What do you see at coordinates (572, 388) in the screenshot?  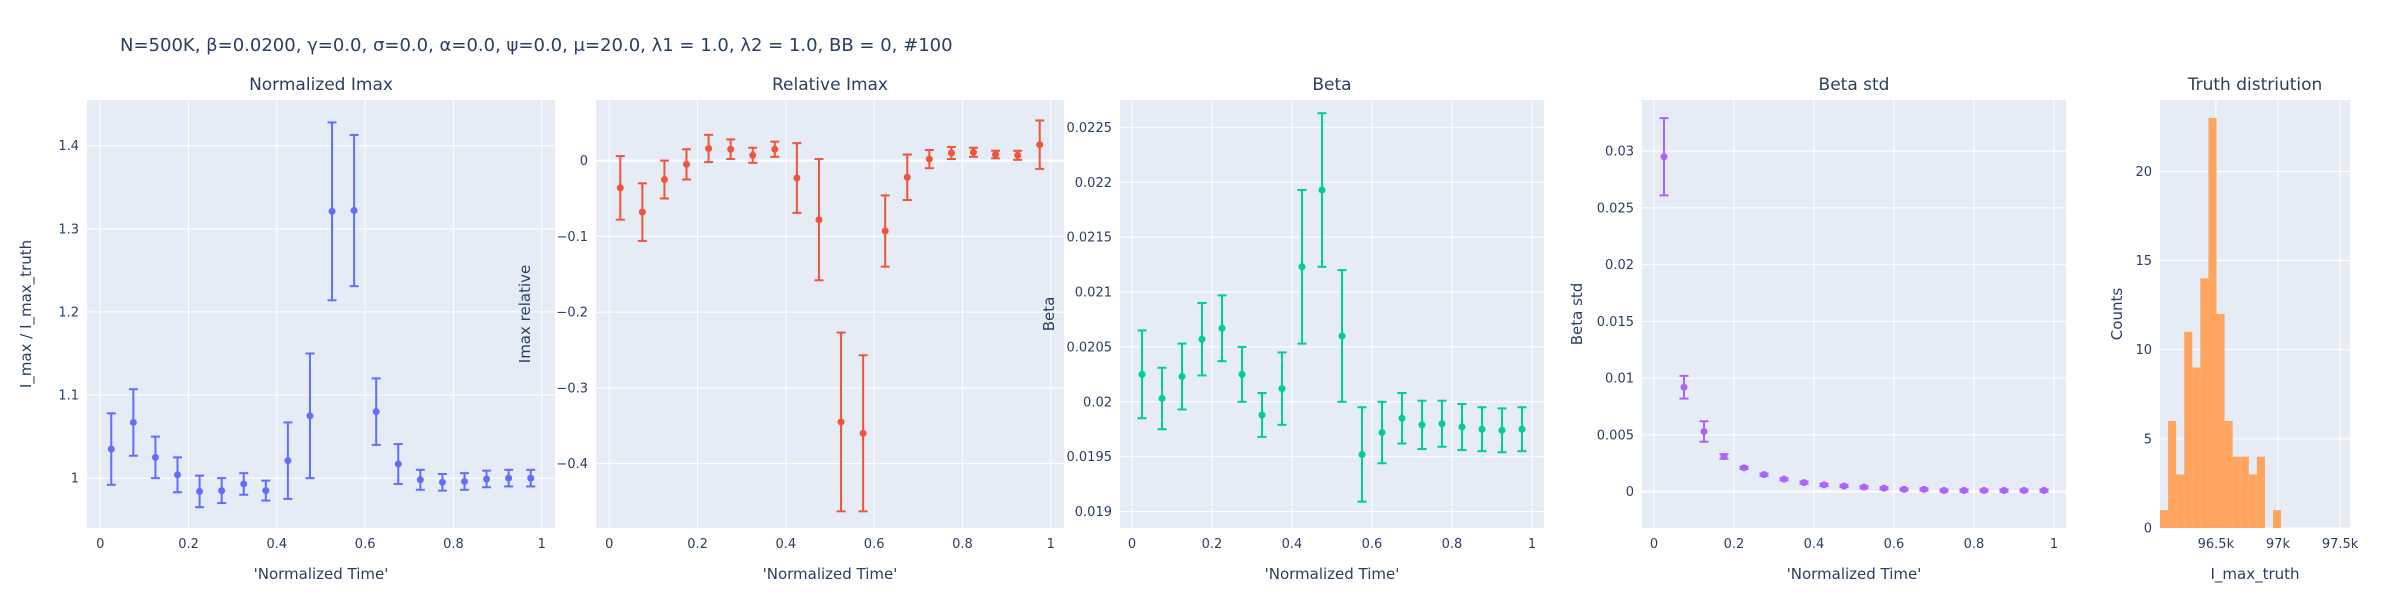 I see `relative-imax-y-tick-label-3: −0.3` at bounding box center [572, 388].